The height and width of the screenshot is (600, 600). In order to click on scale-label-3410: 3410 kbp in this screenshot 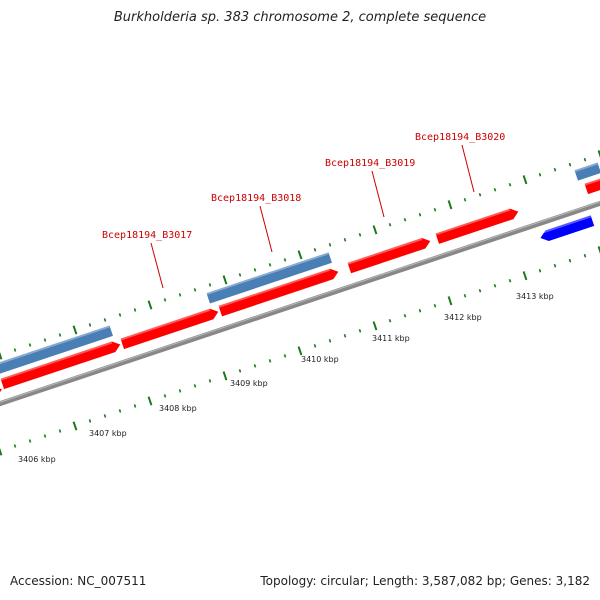, I will do `click(320, 359)`.